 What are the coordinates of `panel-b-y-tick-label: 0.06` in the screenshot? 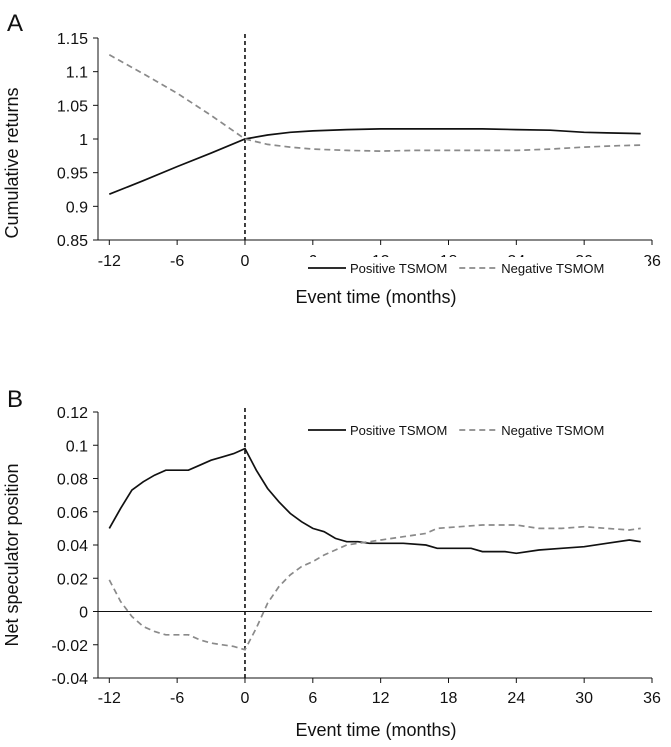 It's located at (72, 513).